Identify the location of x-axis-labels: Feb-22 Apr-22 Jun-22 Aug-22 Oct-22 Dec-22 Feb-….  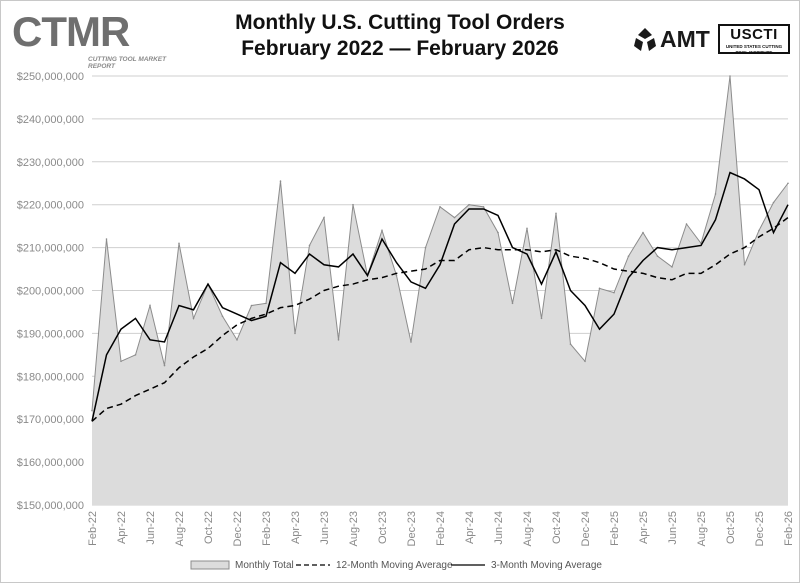
(441, 528).